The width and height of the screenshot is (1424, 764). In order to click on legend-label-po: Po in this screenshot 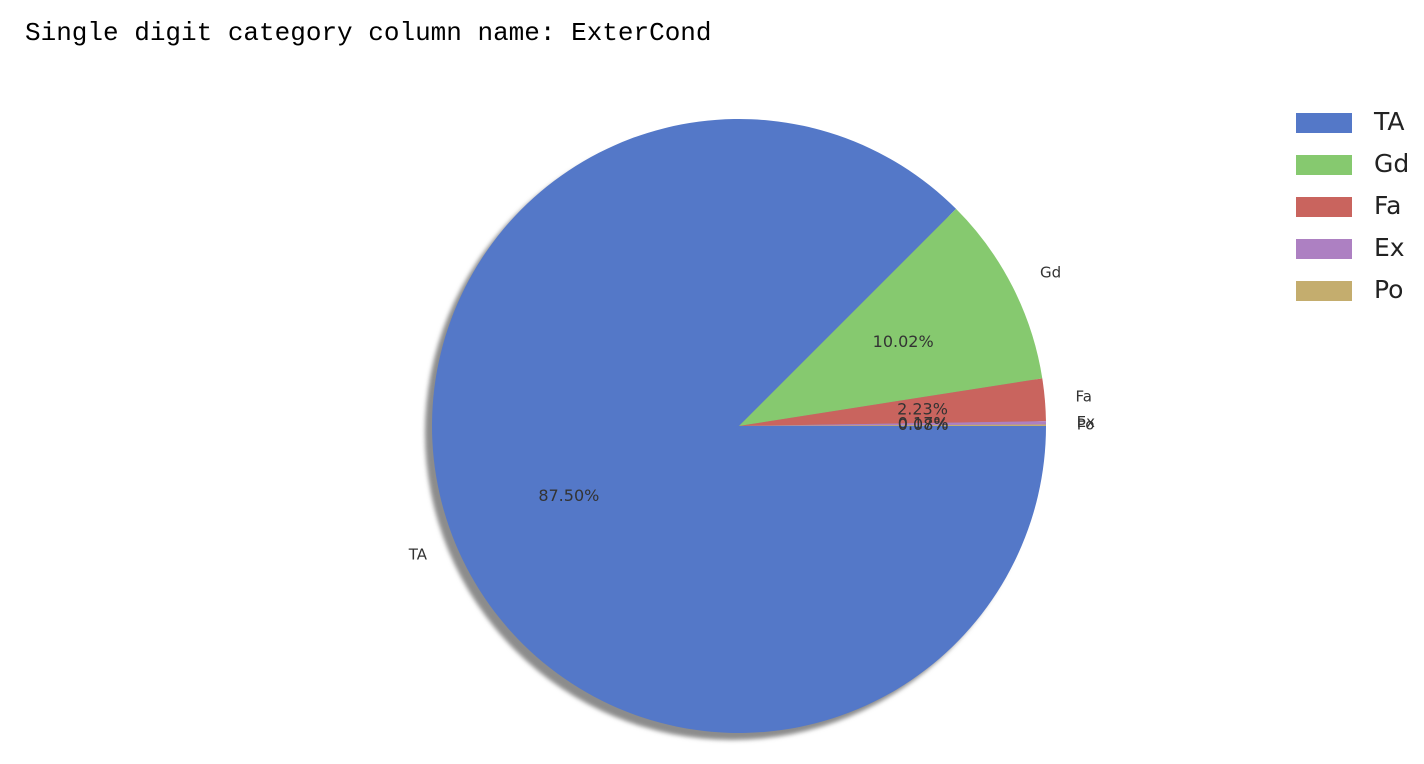, I will do `click(1388, 289)`.